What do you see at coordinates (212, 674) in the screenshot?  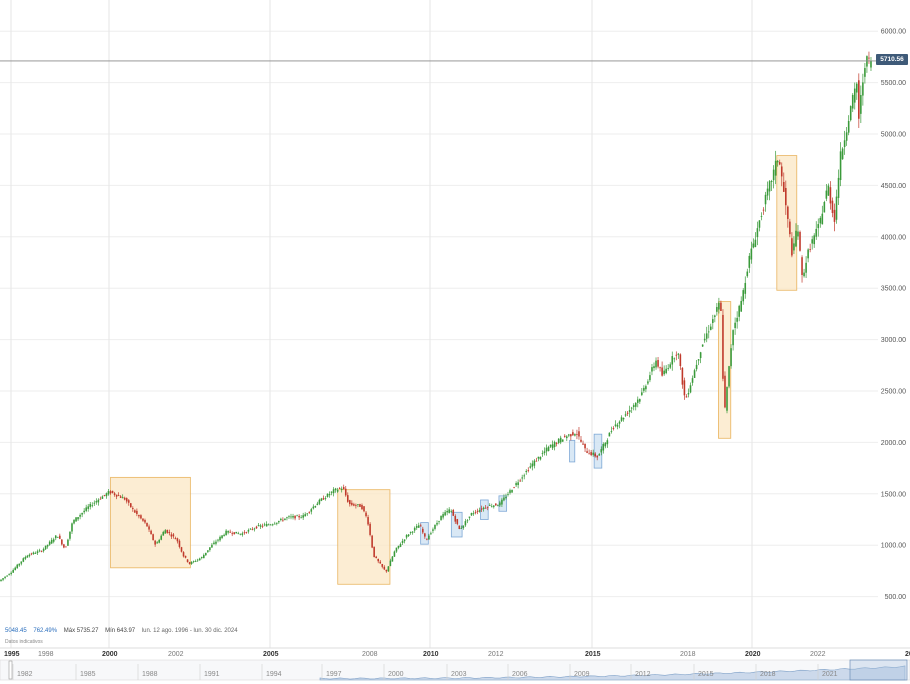 I see `navigator-tick-label: 1991` at bounding box center [212, 674].